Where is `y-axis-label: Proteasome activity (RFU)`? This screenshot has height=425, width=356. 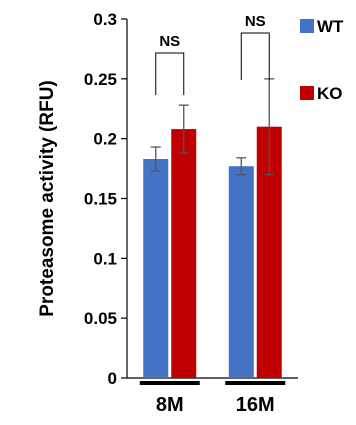
y-axis-label: Proteasome activity (RFU) is located at coordinates (47, 198).